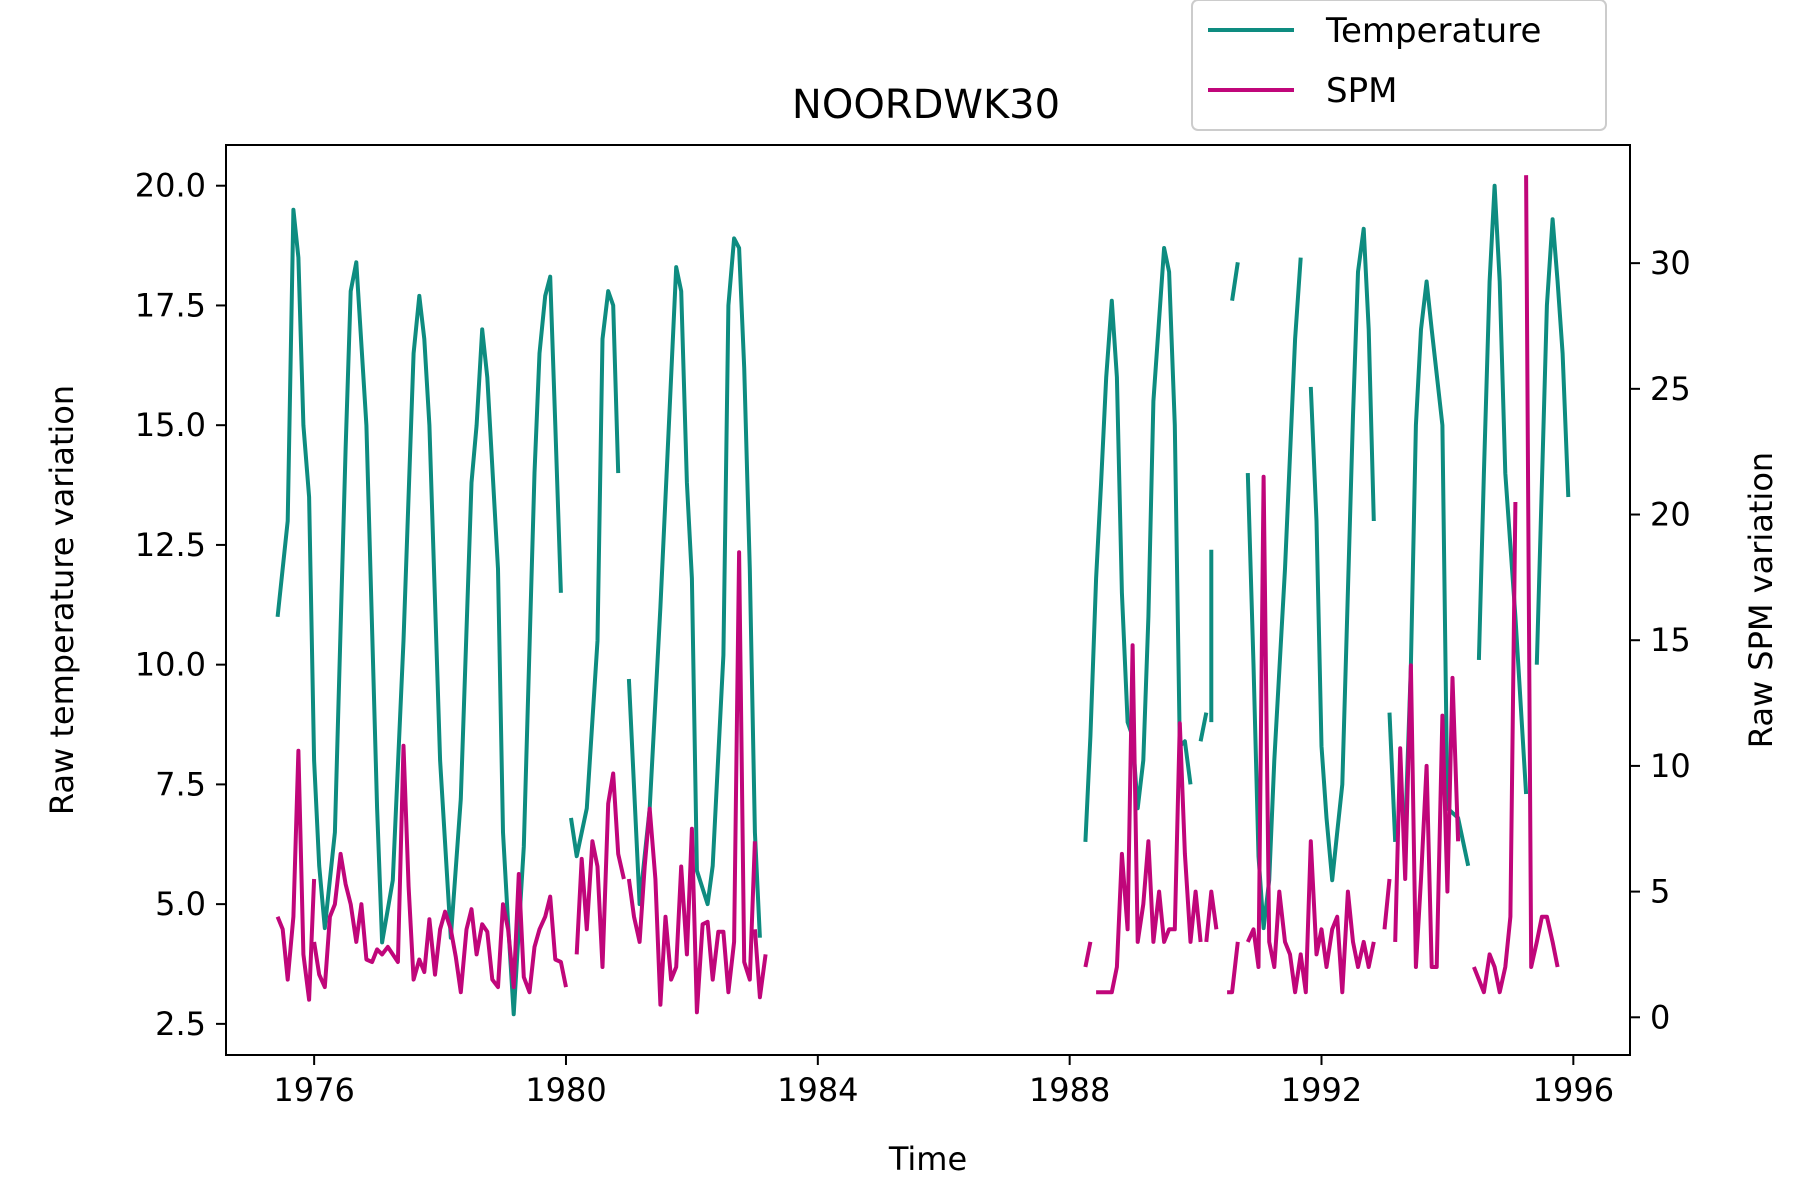  I want to click on x-tick-label: 1980, so click(565, 1090).